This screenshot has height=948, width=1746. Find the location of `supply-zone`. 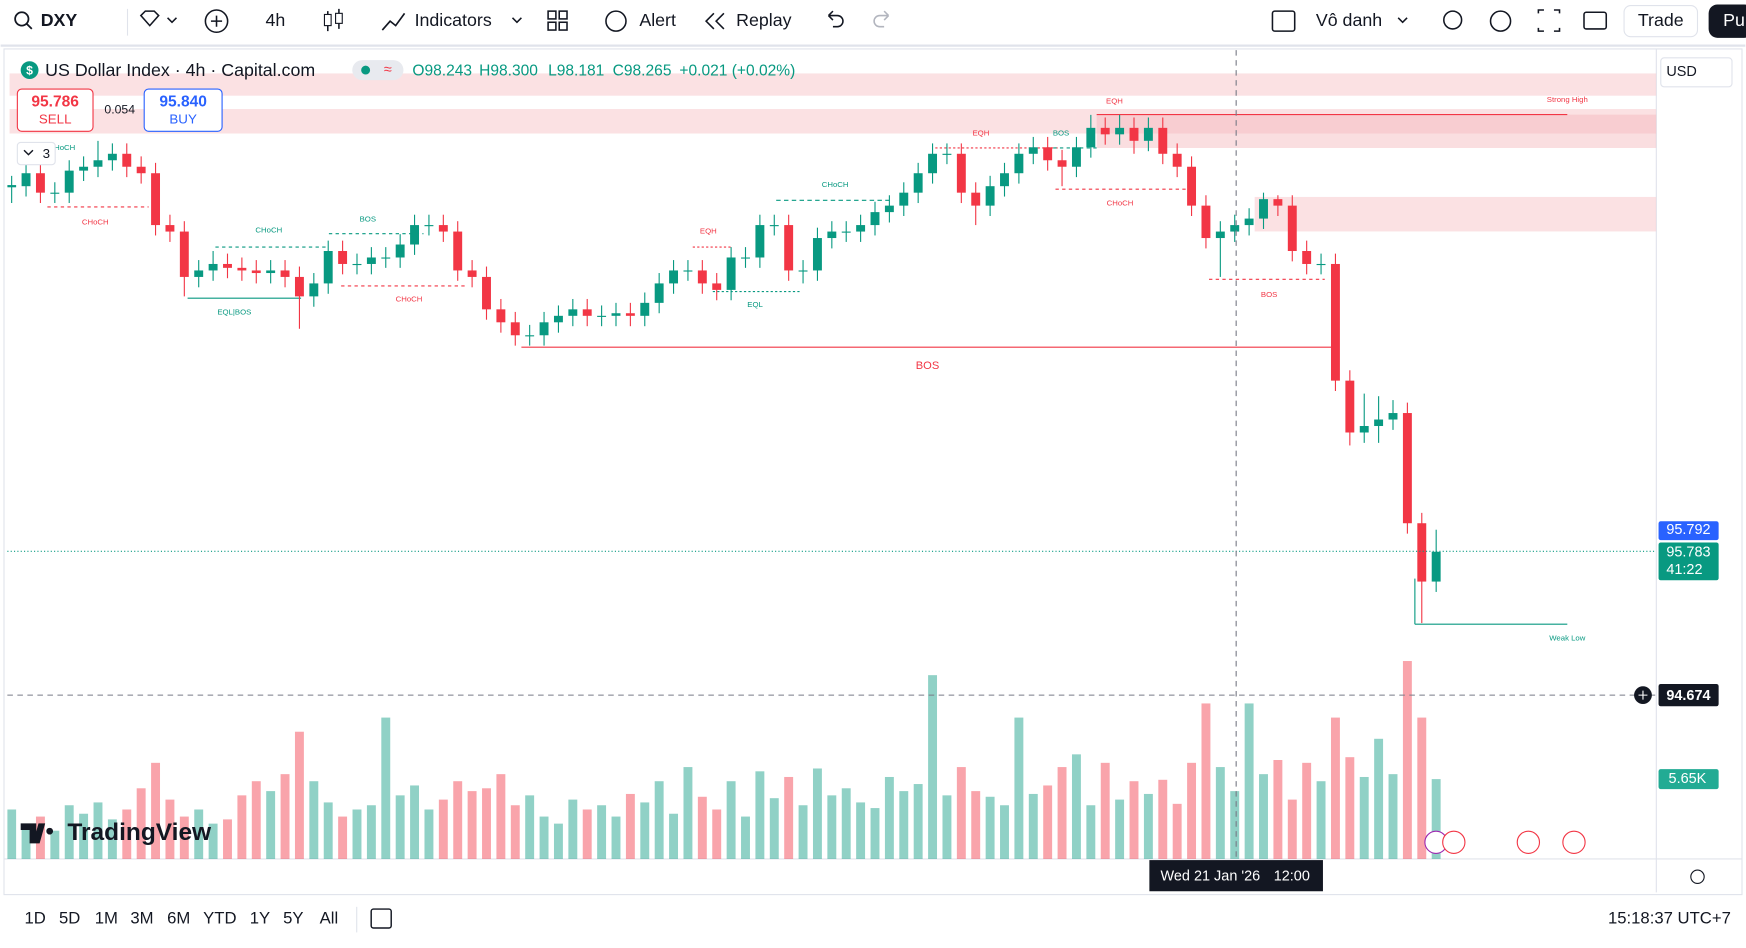

supply-zone is located at coordinates (1455, 214).